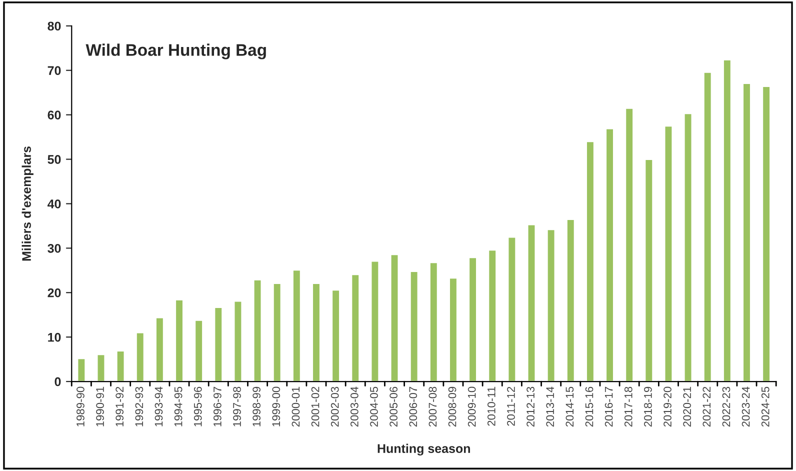 The height and width of the screenshot is (471, 796). Describe the element at coordinates (746, 406) in the screenshot. I see `x-tick-label: 2023-24` at that location.